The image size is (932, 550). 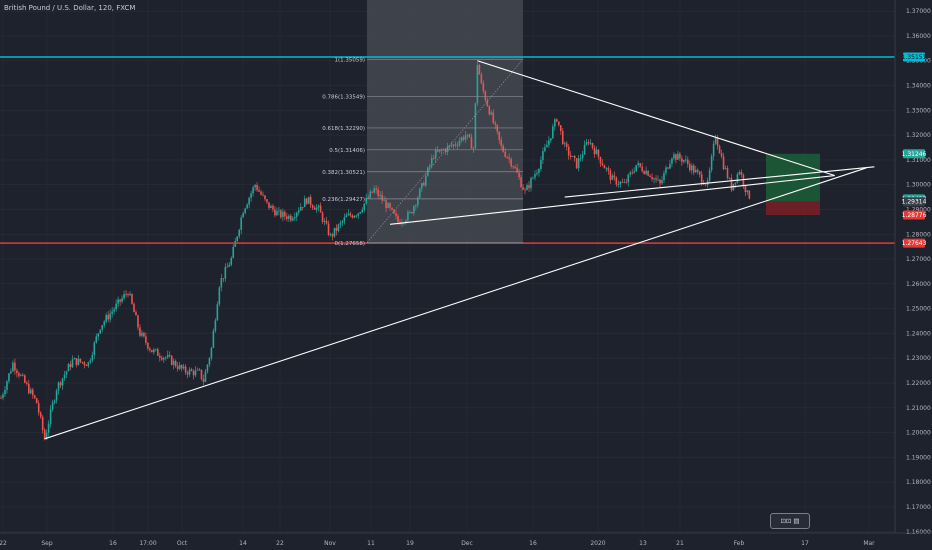 I want to click on price-axis-bg, so click(x=913, y=275).